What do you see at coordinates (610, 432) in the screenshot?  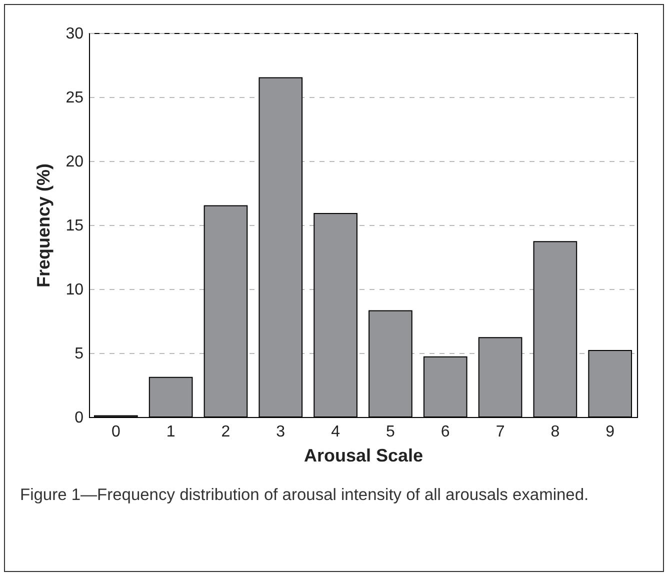 I see `x-tick-label: 9` at bounding box center [610, 432].